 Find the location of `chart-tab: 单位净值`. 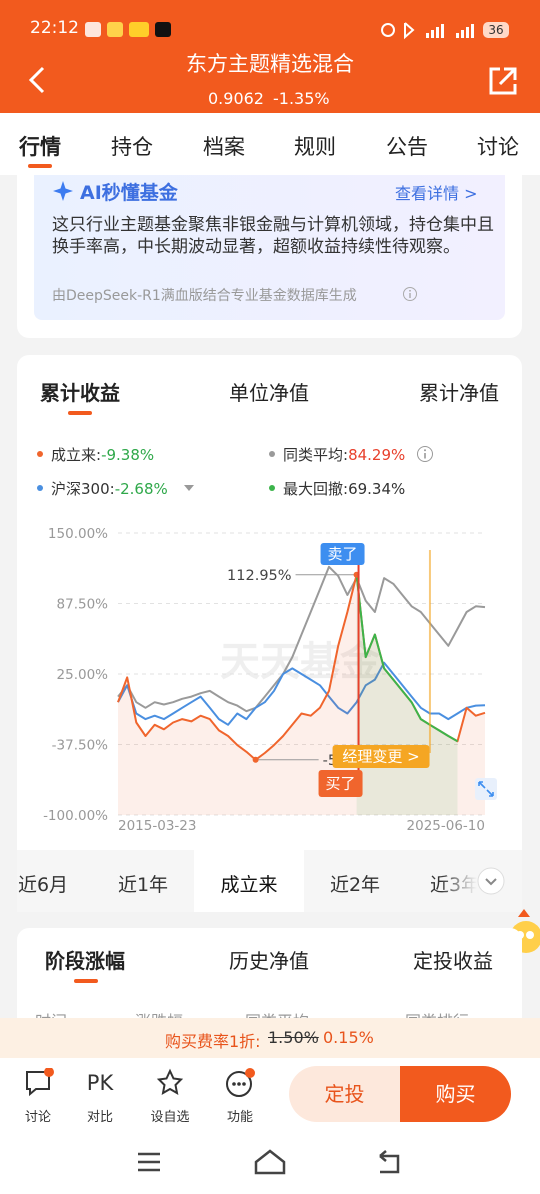

chart-tab: 单位净值 is located at coordinates (269, 393).